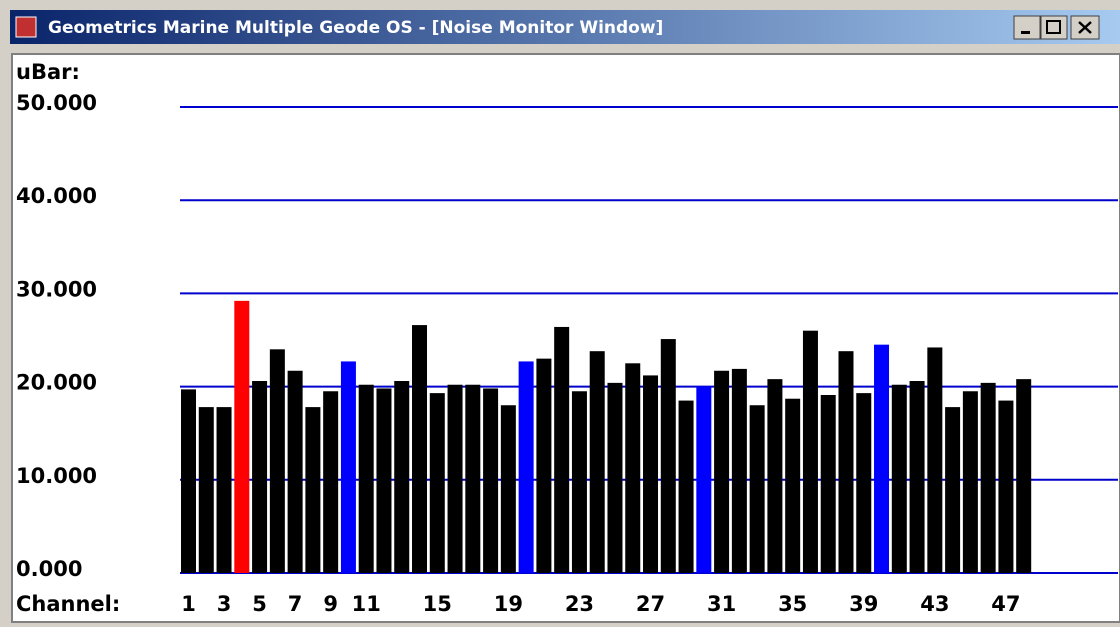  What do you see at coordinates (650, 604) in the screenshot?
I see `x-tick-label: 27` at bounding box center [650, 604].